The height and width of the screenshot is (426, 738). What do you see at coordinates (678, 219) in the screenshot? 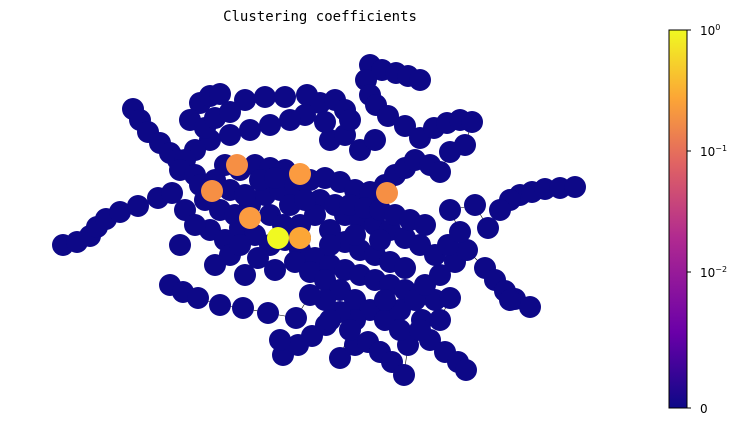
I see `colorbar-gradient` at bounding box center [678, 219].